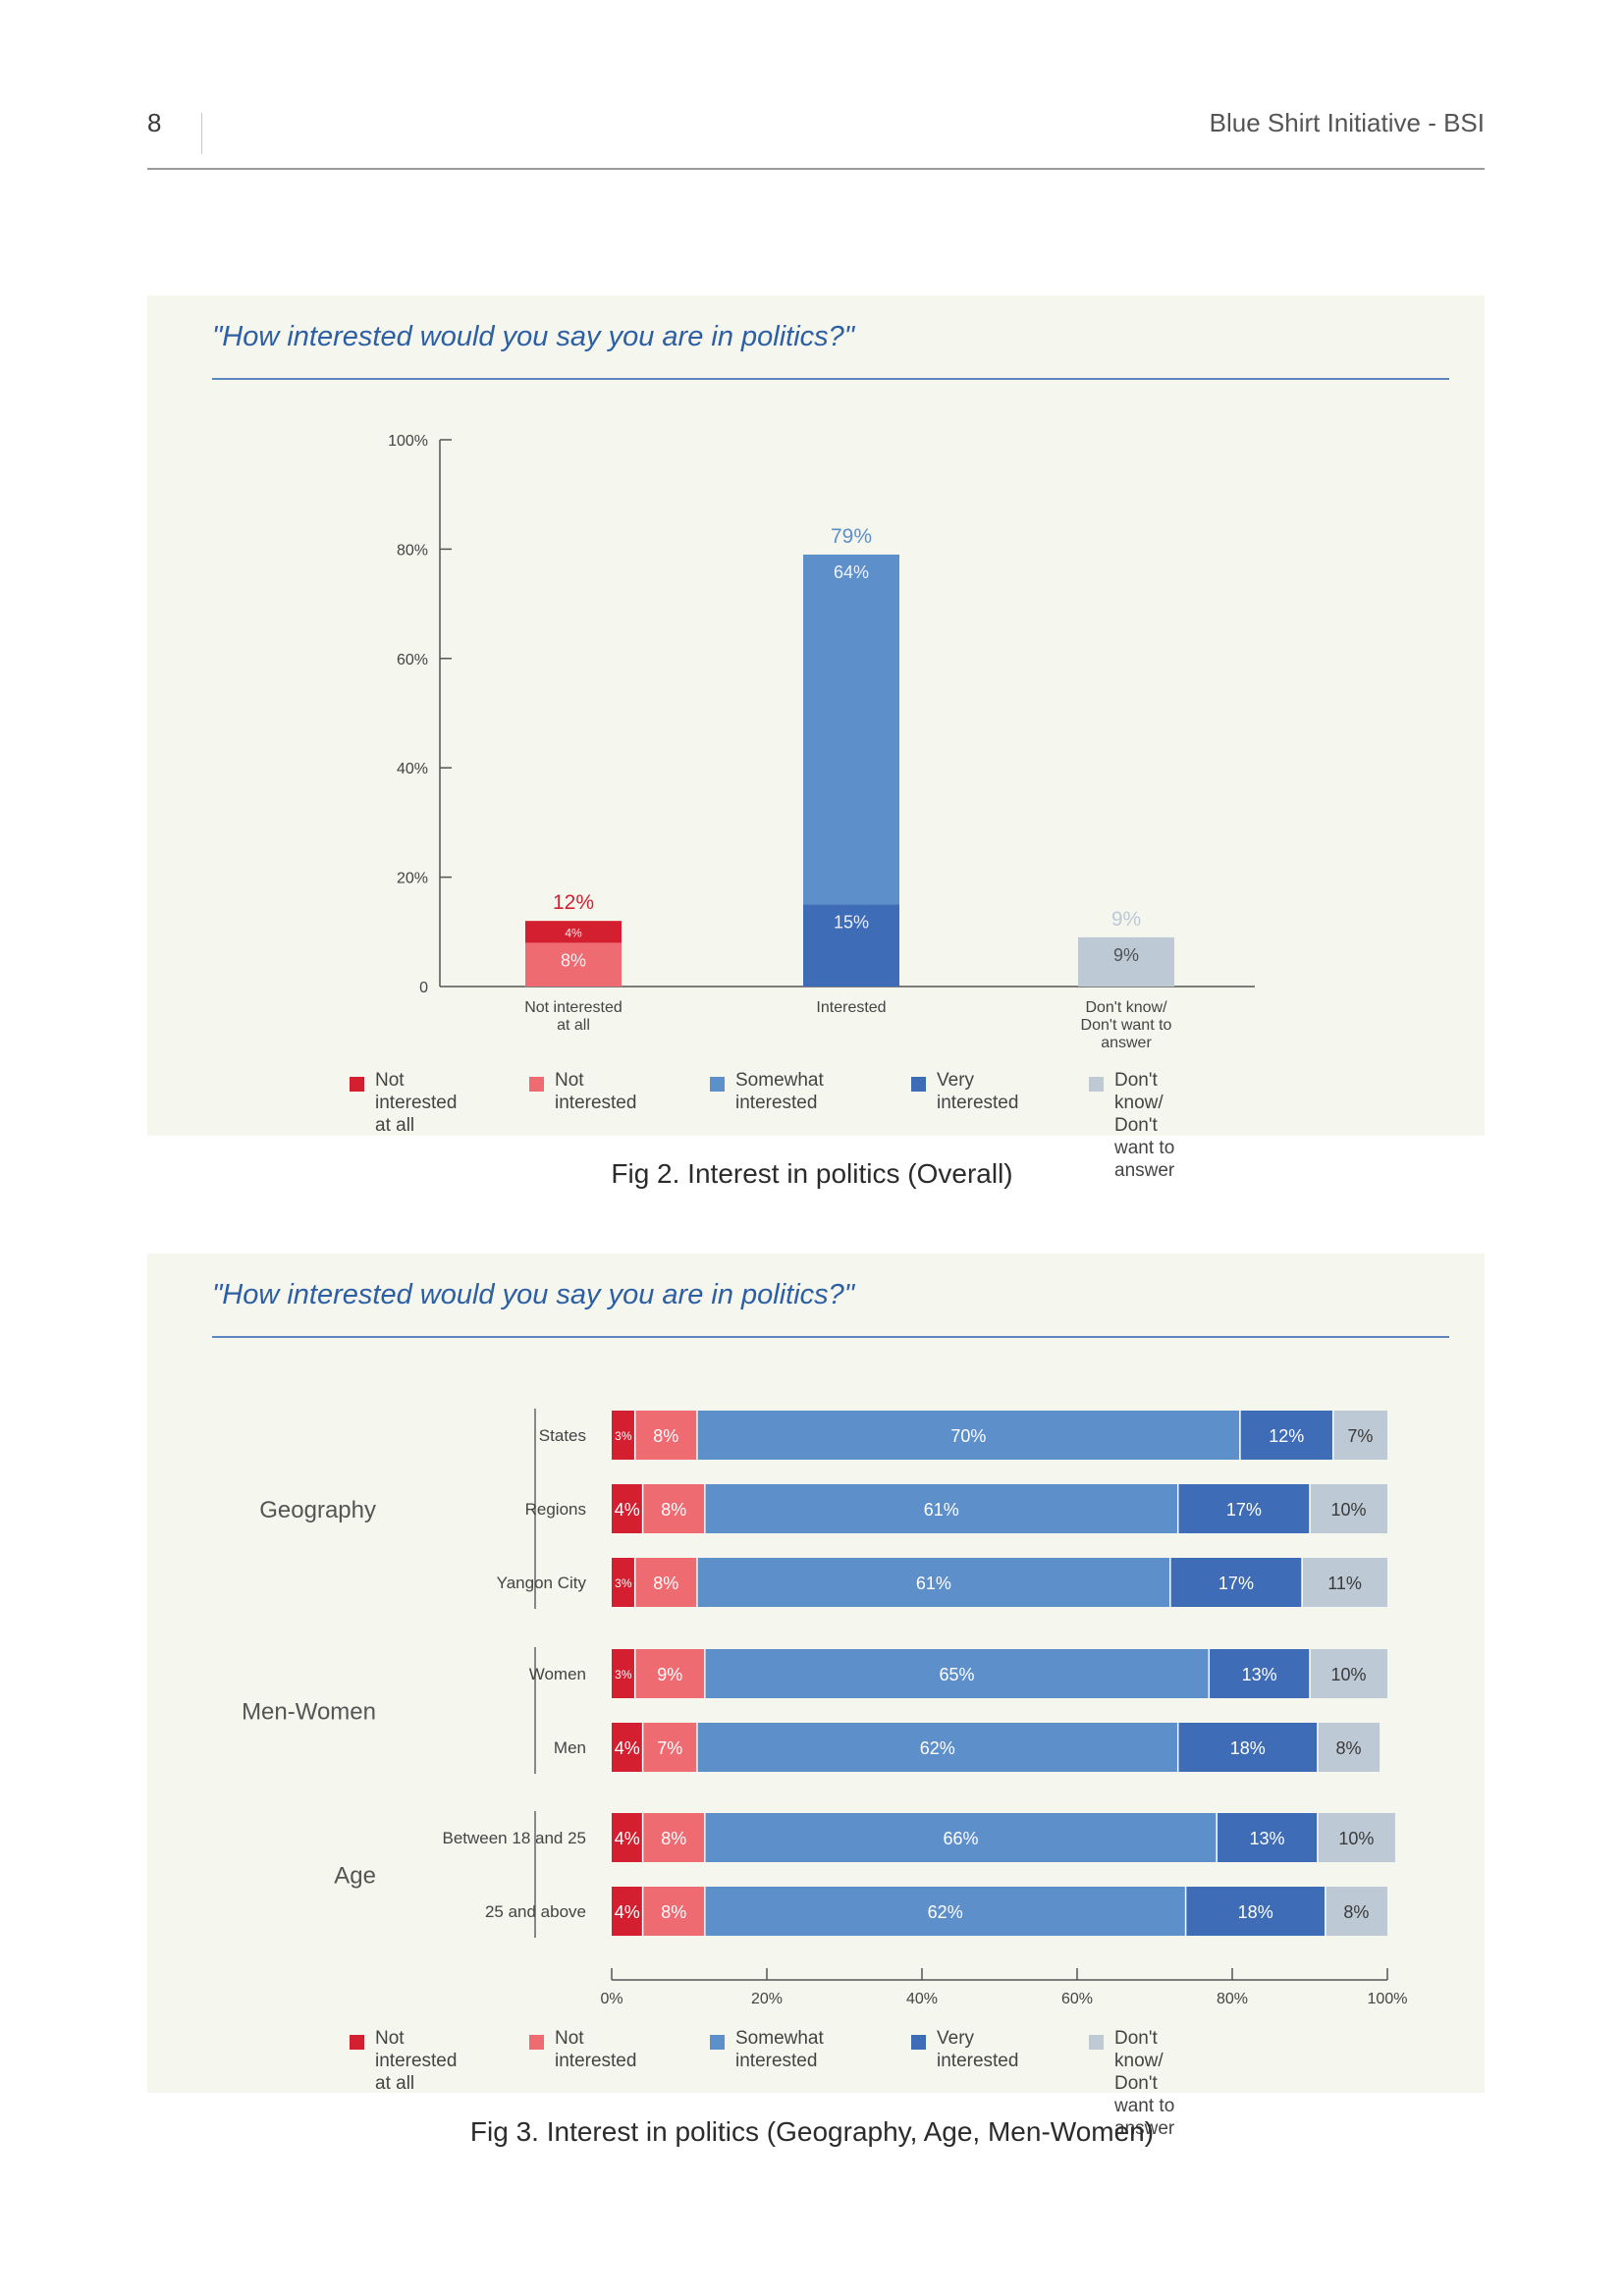 Image resolution: width=1624 pixels, height=2296 pixels. I want to click on x-tick-label: 100%, so click(1388, 1999).